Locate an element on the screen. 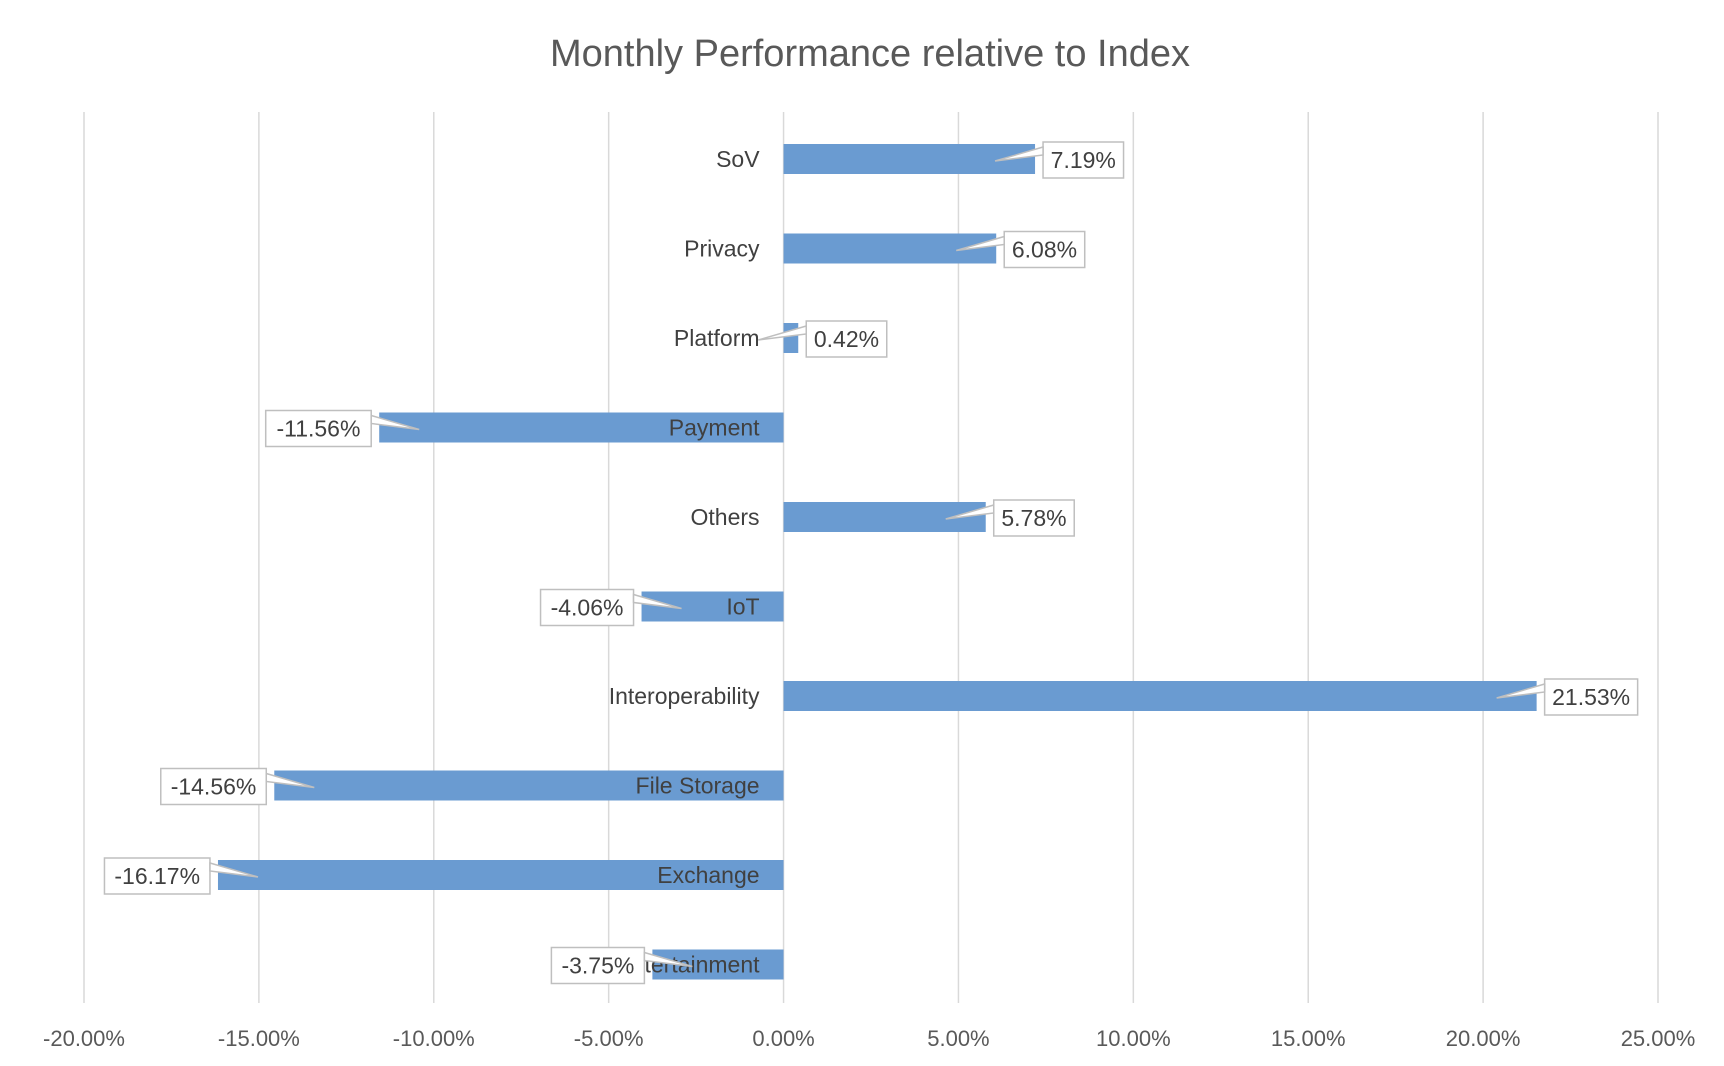  data-label: 6.08% is located at coordinates (1021, 249).